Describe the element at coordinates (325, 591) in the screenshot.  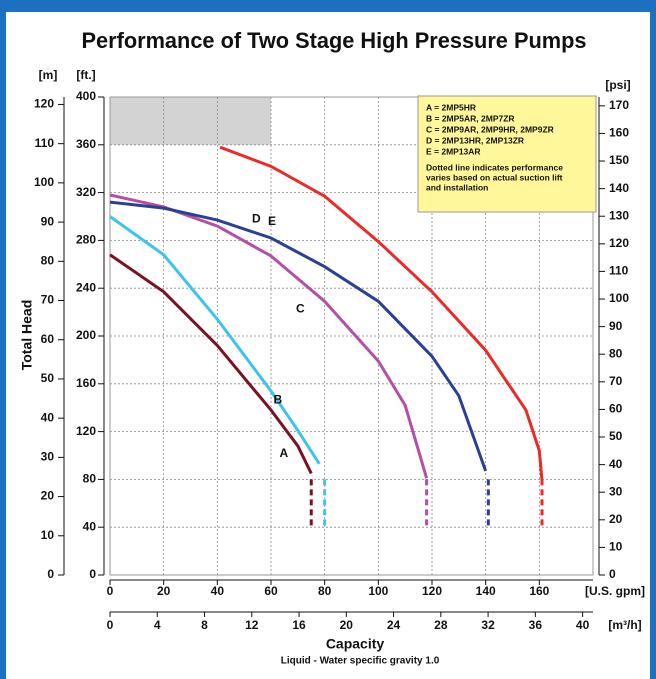
I see `x-tick-label: 80` at that location.